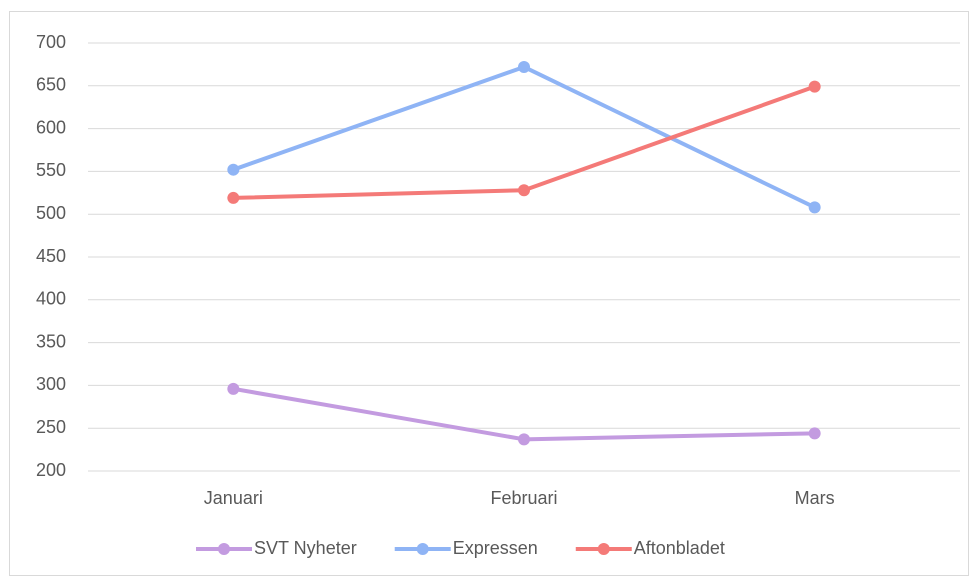 The width and height of the screenshot is (978, 579). I want to click on legend-label: Aftonbladet, so click(679, 548).